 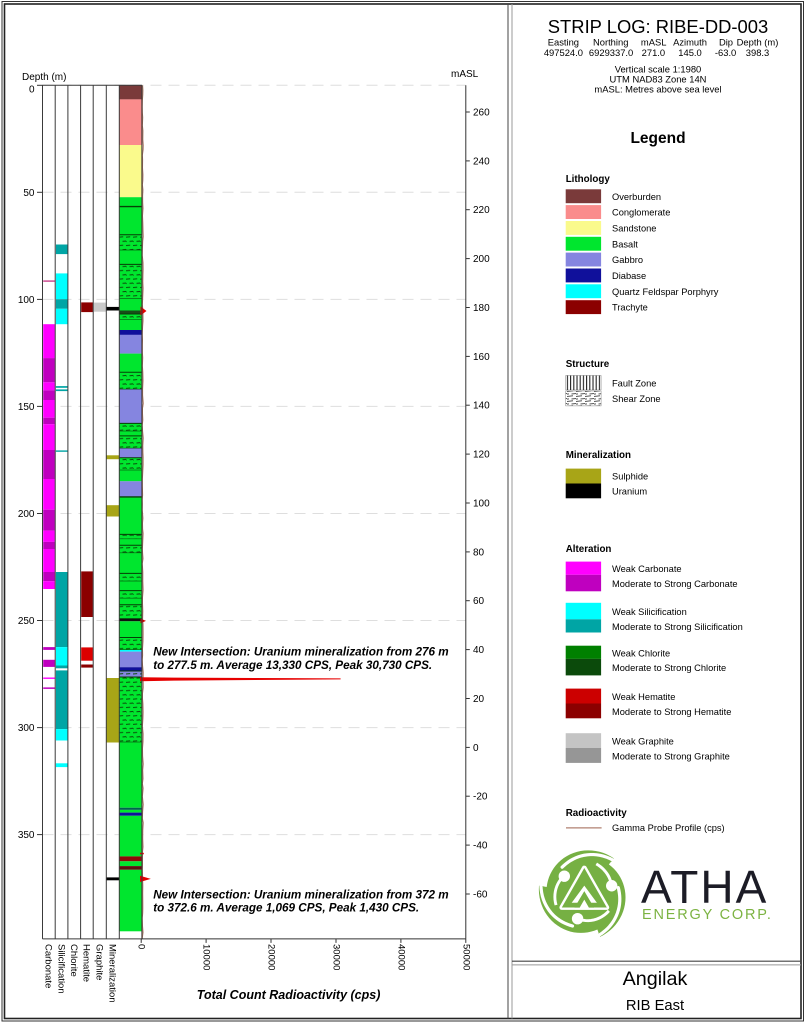 What do you see at coordinates (641, 213) in the screenshot?
I see `svg-text: Conglomerate` at bounding box center [641, 213].